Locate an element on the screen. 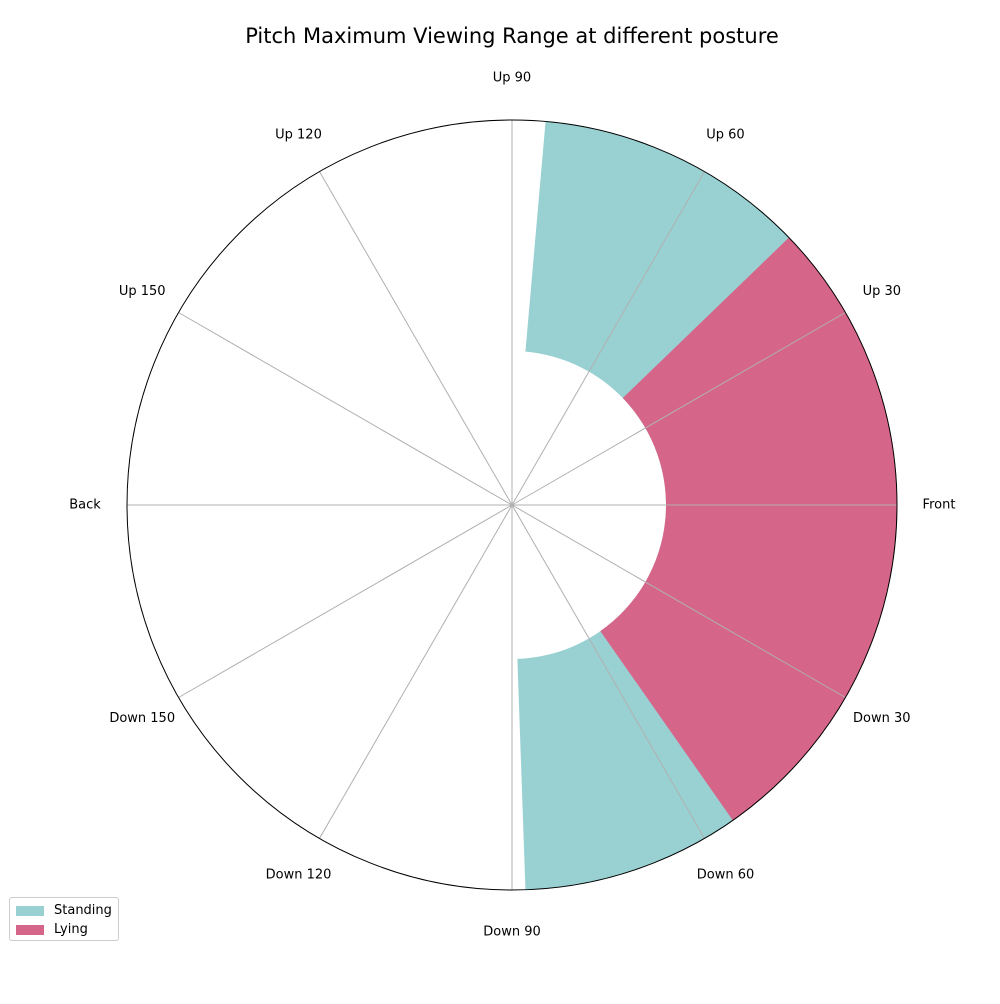 The height and width of the screenshot is (1004, 1000). legend-label-lying: Lying is located at coordinates (71, 929).